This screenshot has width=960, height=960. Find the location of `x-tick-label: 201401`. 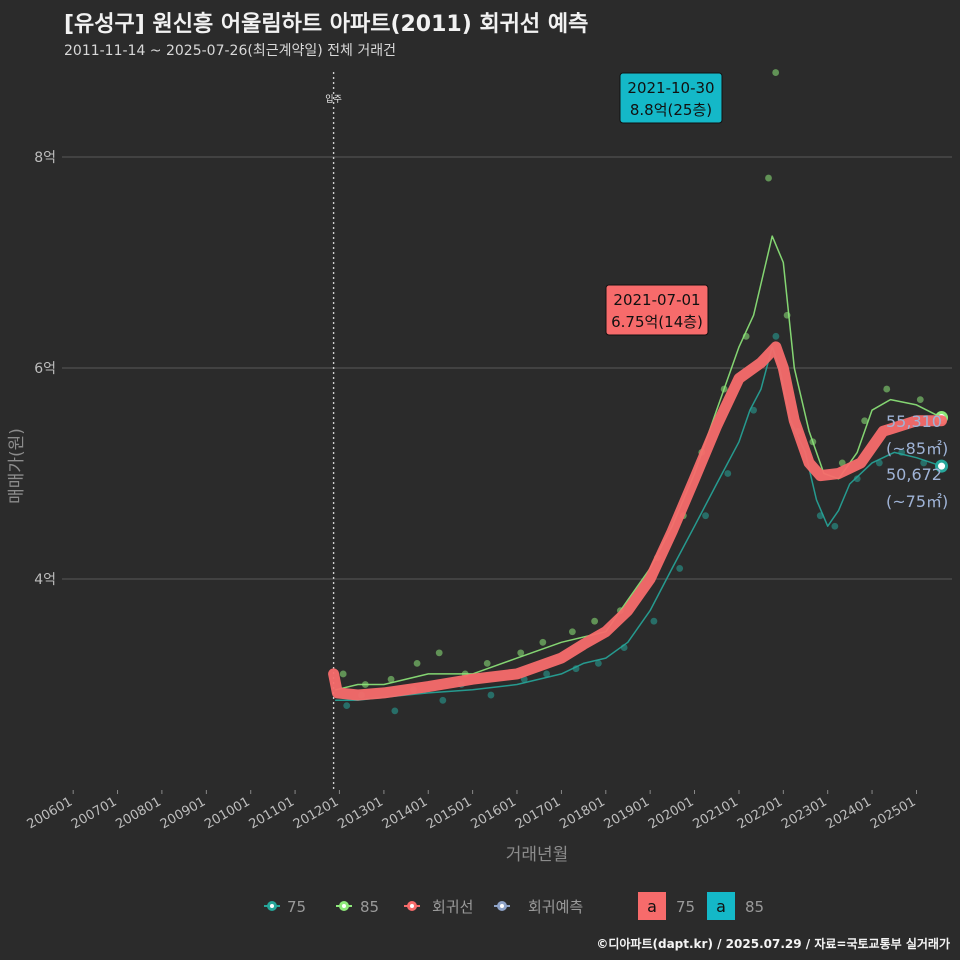

x-tick-label: 201401 is located at coordinates (405, 813).